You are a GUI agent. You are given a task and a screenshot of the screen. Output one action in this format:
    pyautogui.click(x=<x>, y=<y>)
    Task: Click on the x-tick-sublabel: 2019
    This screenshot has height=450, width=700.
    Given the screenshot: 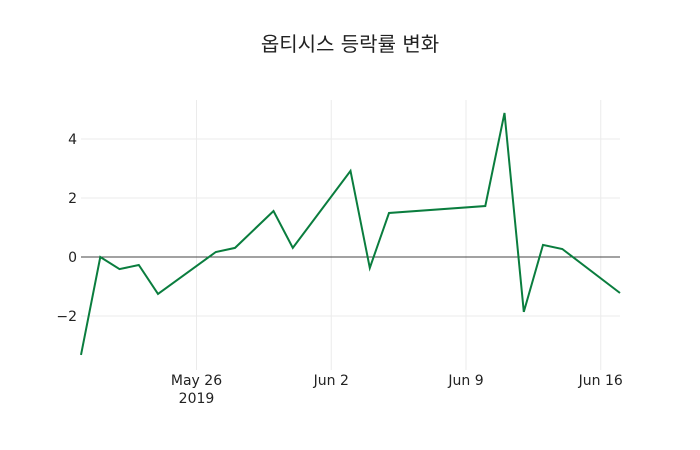 What is the action you would take?
    pyautogui.click(x=197, y=399)
    